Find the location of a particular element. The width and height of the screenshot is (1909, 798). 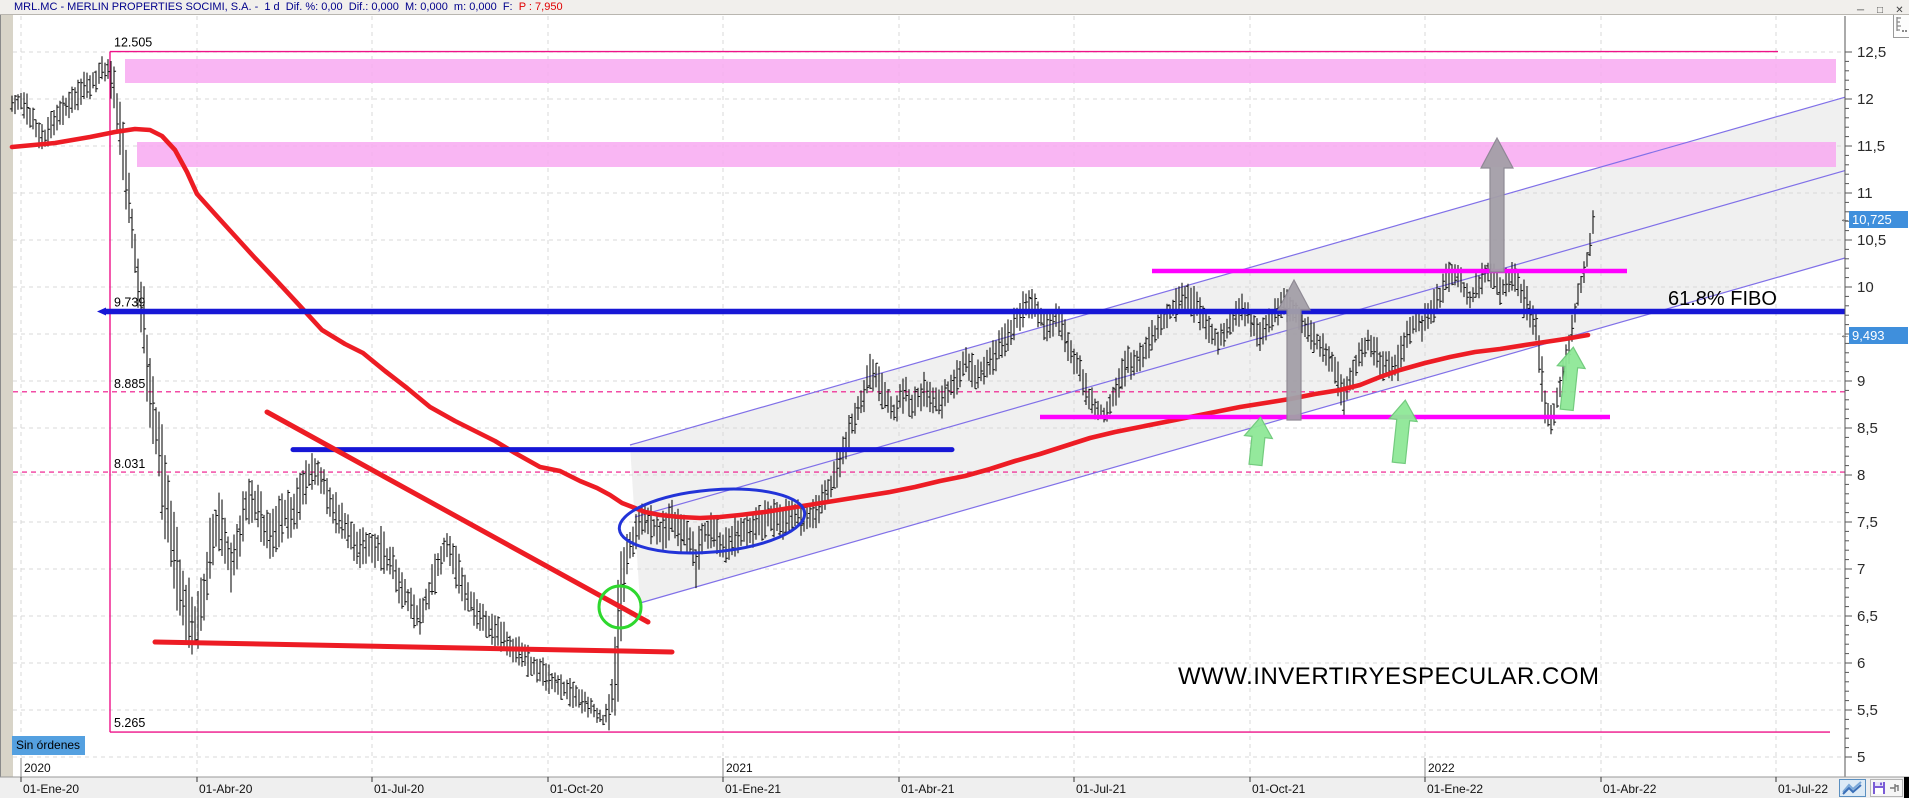

maximize-button: □ is located at coordinates (1880, 10).